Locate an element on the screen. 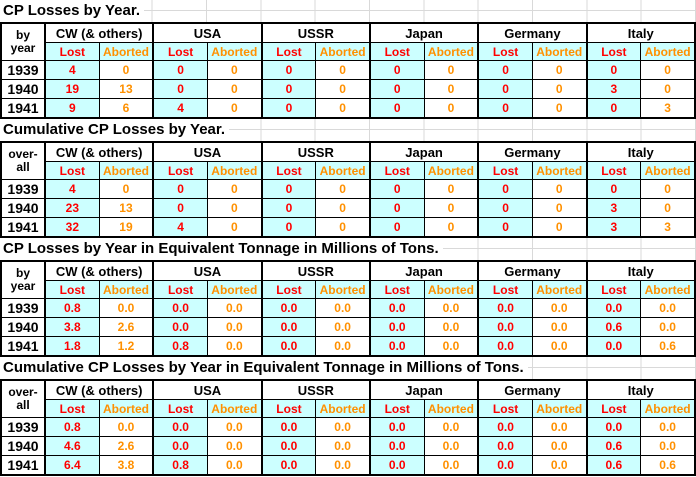 The height and width of the screenshot is (477, 696). country-header-cell: CW (& others) is located at coordinates (99, 270).